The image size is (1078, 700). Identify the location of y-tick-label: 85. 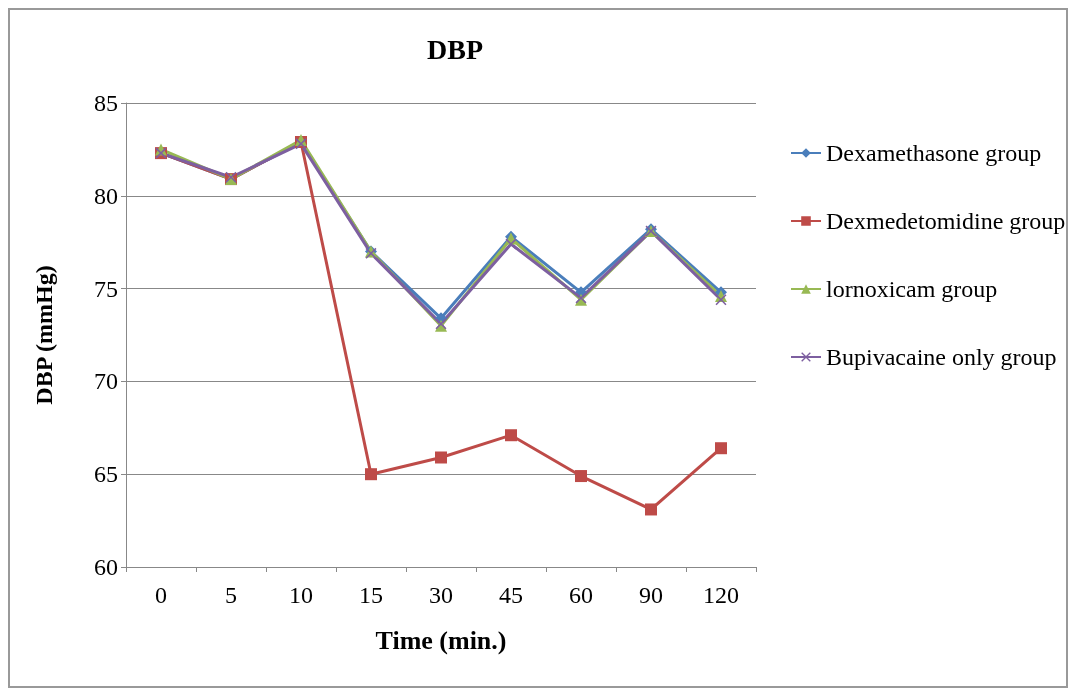
(106, 103).